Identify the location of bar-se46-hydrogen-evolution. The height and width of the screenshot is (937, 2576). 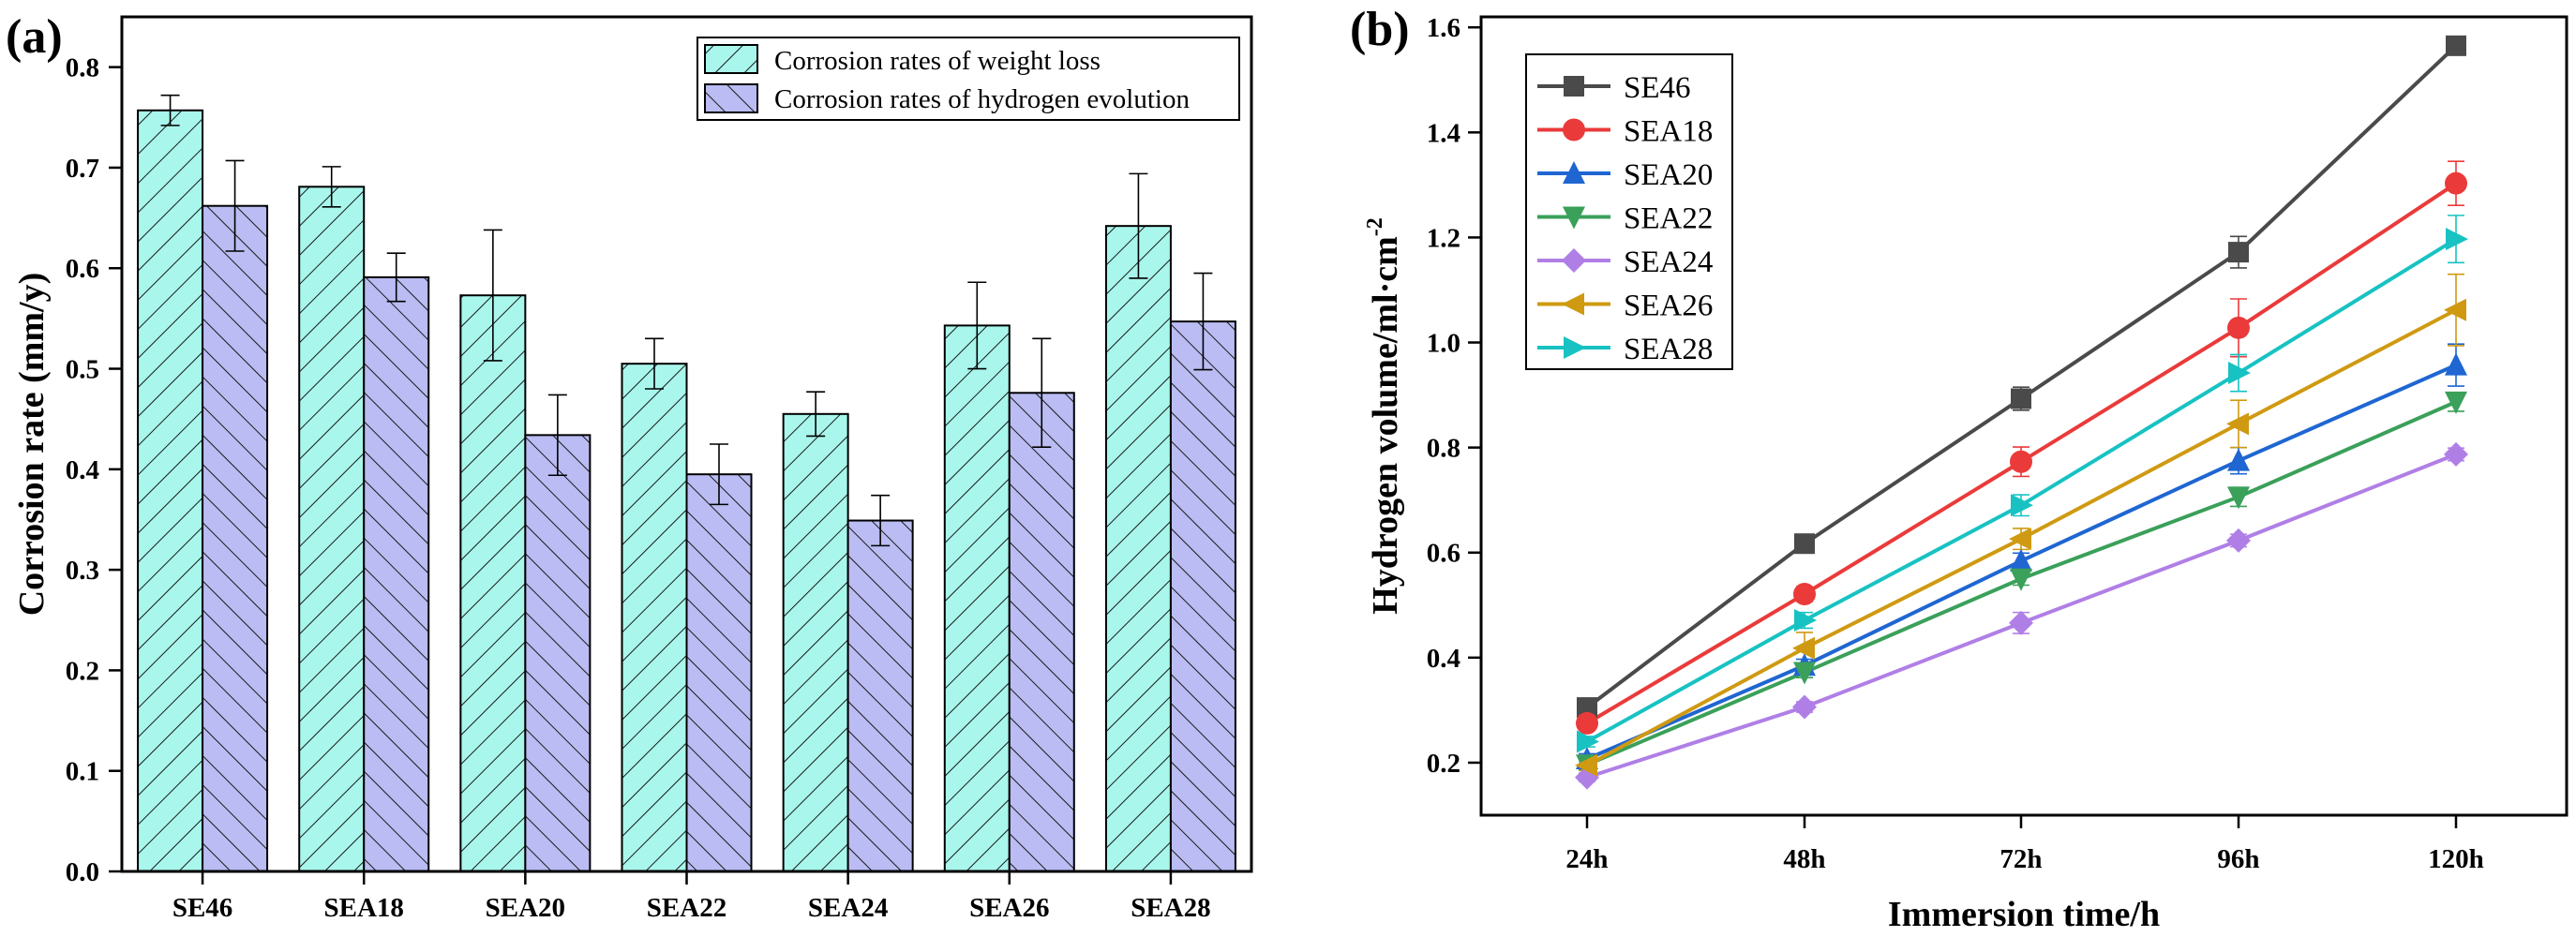
(235, 538).